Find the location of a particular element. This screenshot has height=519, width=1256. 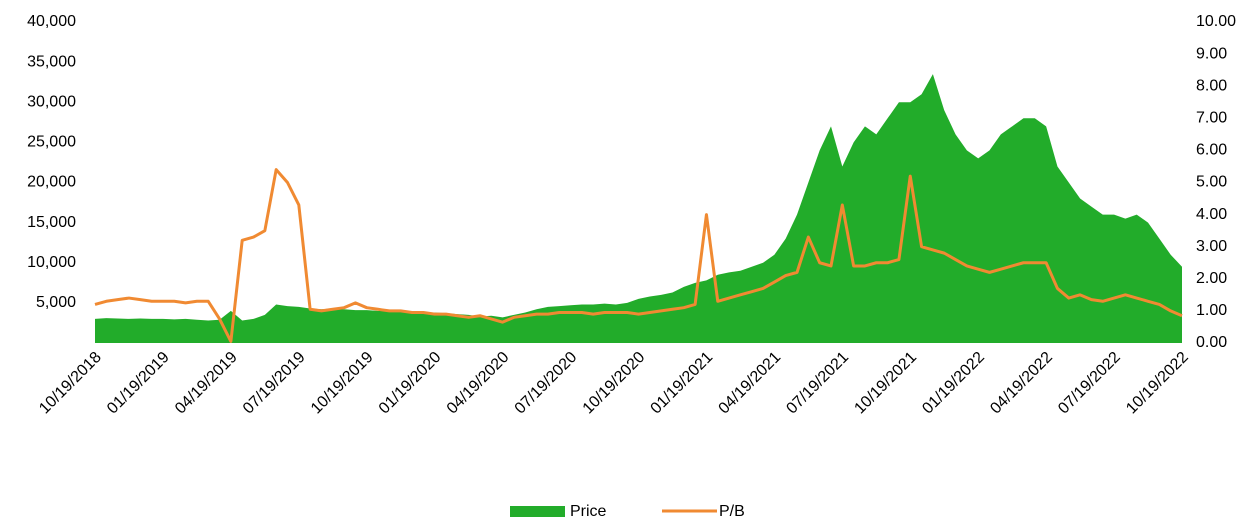

y2-tick-label: 4.00 is located at coordinates (1211, 214).